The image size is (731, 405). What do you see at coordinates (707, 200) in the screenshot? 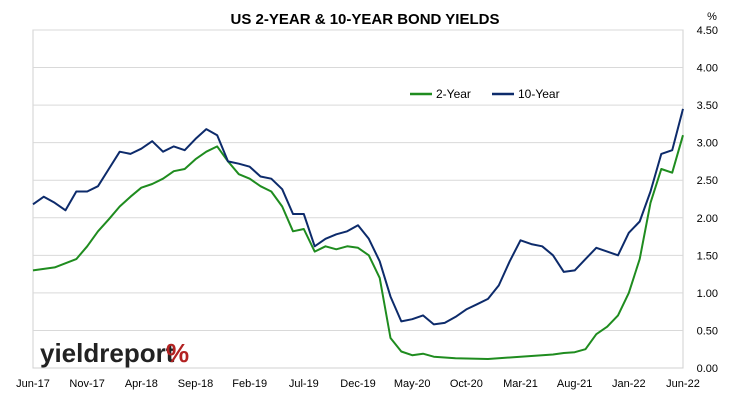
I see `y-axis: 0.00 0.50 1.00 1.50 2.00 2.50 3.00 3.50 4.00 4.50` at bounding box center [707, 200].